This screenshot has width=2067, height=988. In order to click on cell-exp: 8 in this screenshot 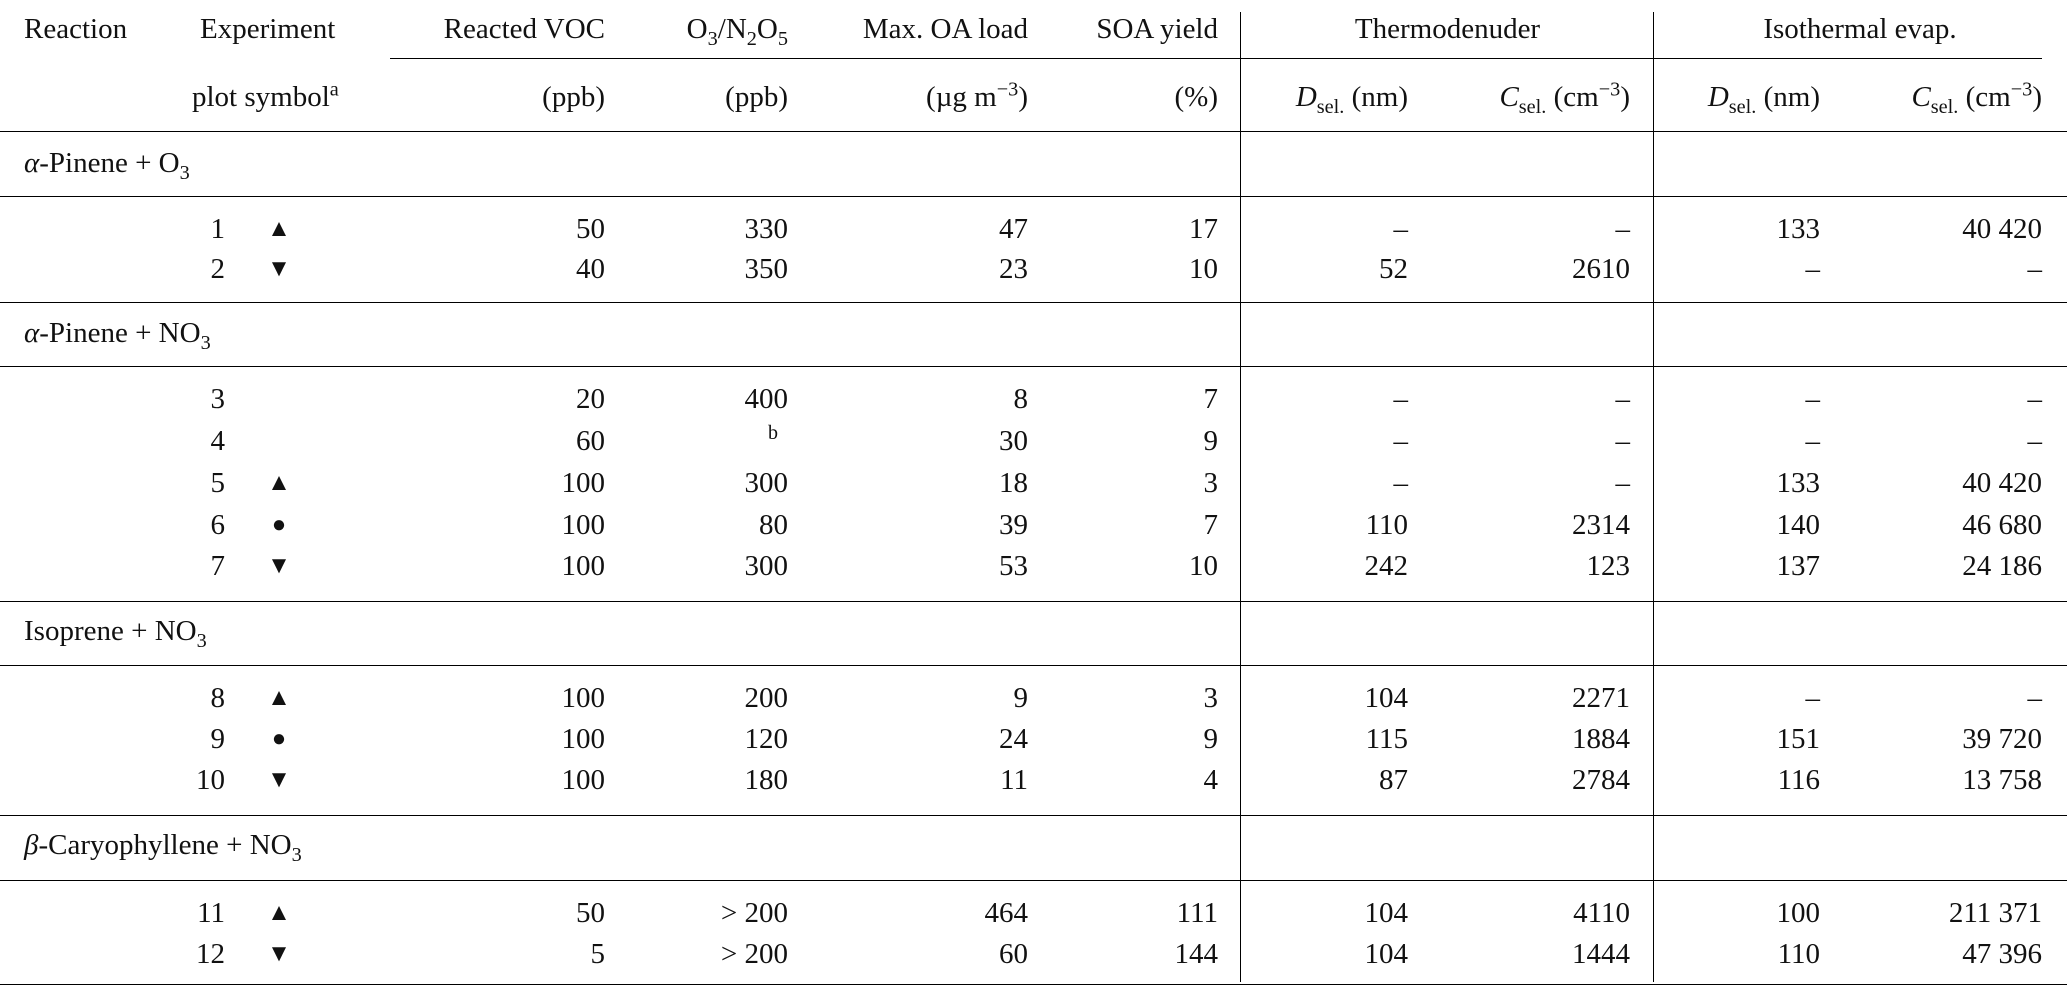, I will do `click(218, 698)`.